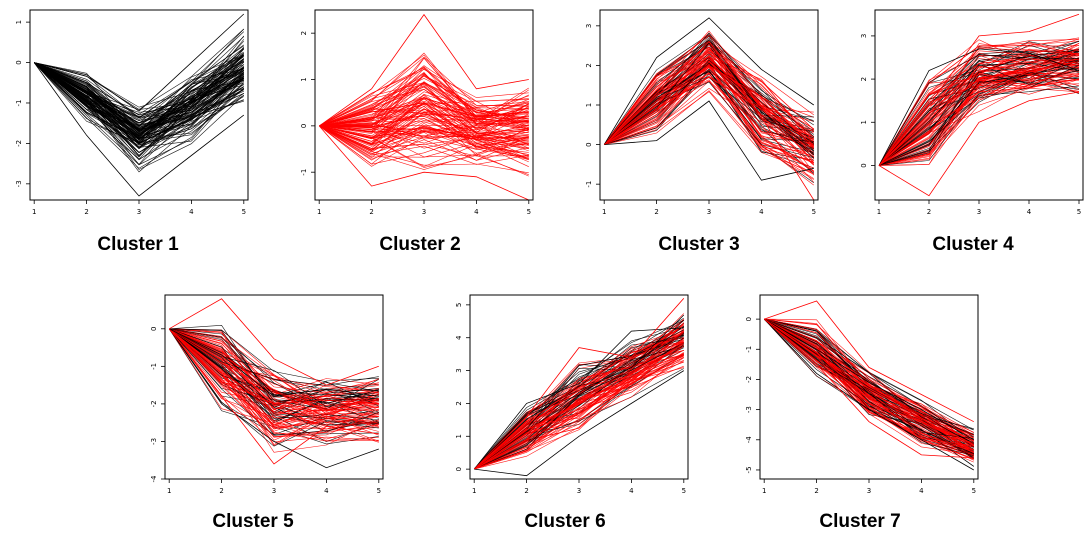 This screenshot has width=1085, height=535. Describe the element at coordinates (749, 469) in the screenshot. I see `y-tick-label: -5` at that location.